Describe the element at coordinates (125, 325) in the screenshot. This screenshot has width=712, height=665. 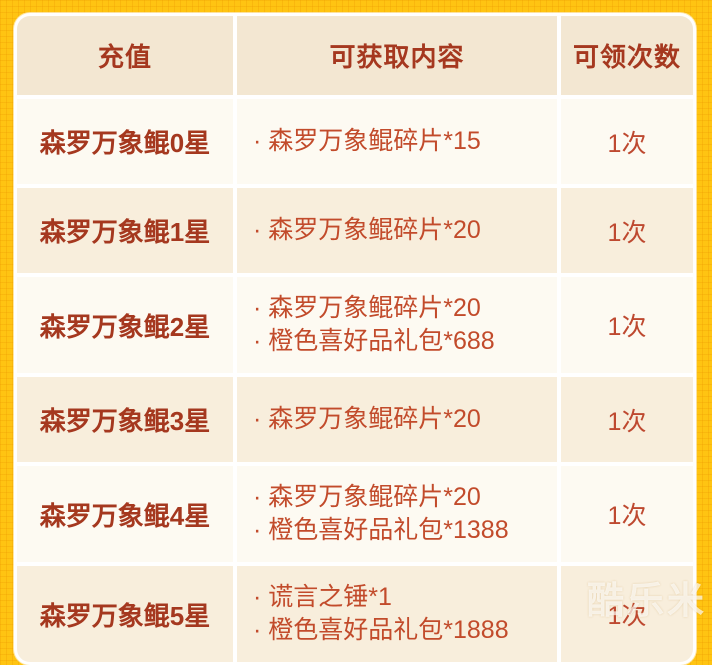
I see `tier-cell: 森罗万象鲲2星` at that location.